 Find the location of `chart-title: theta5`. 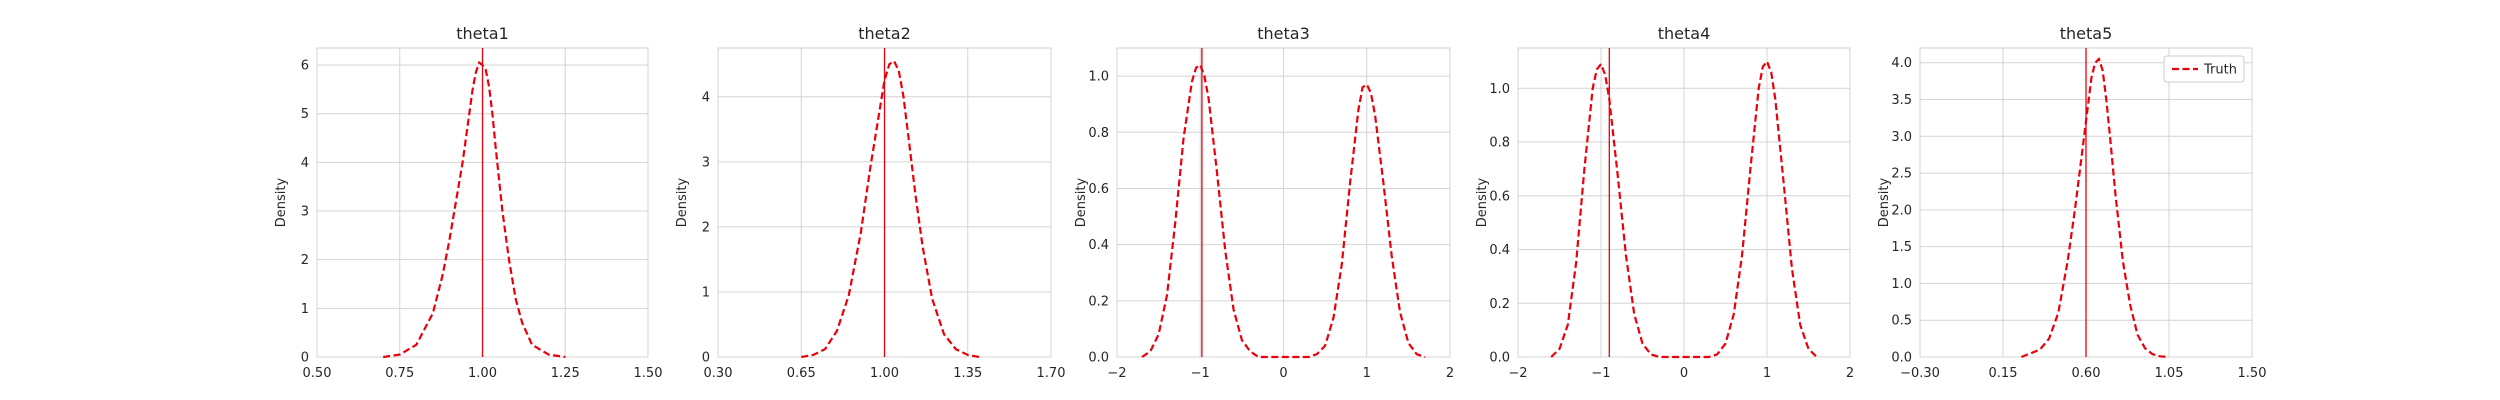

chart-title: theta5 is located at coordinates (2086, 33).